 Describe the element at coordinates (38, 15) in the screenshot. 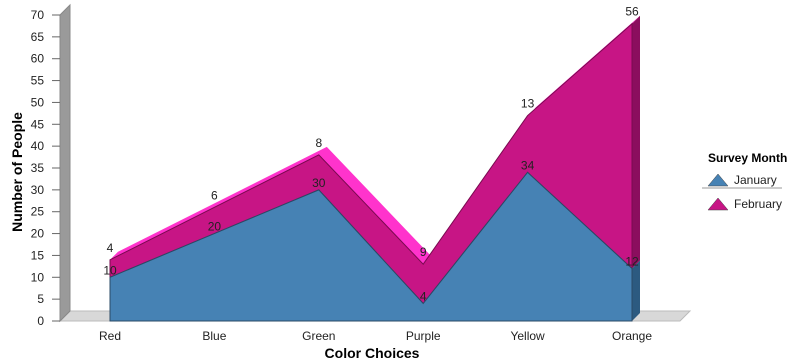

I see `y-tick-label: 70` at that location.